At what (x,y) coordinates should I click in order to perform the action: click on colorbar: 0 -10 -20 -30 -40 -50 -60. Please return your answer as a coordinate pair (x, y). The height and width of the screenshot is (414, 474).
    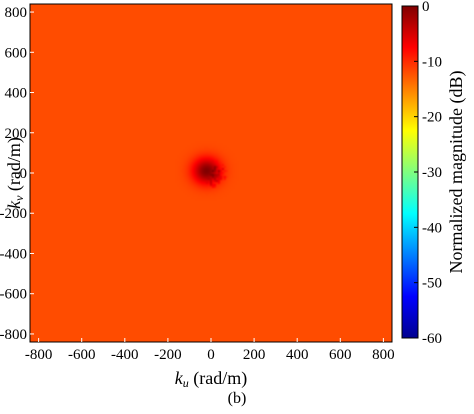
    Looking at the image, I should click on (421, 173).